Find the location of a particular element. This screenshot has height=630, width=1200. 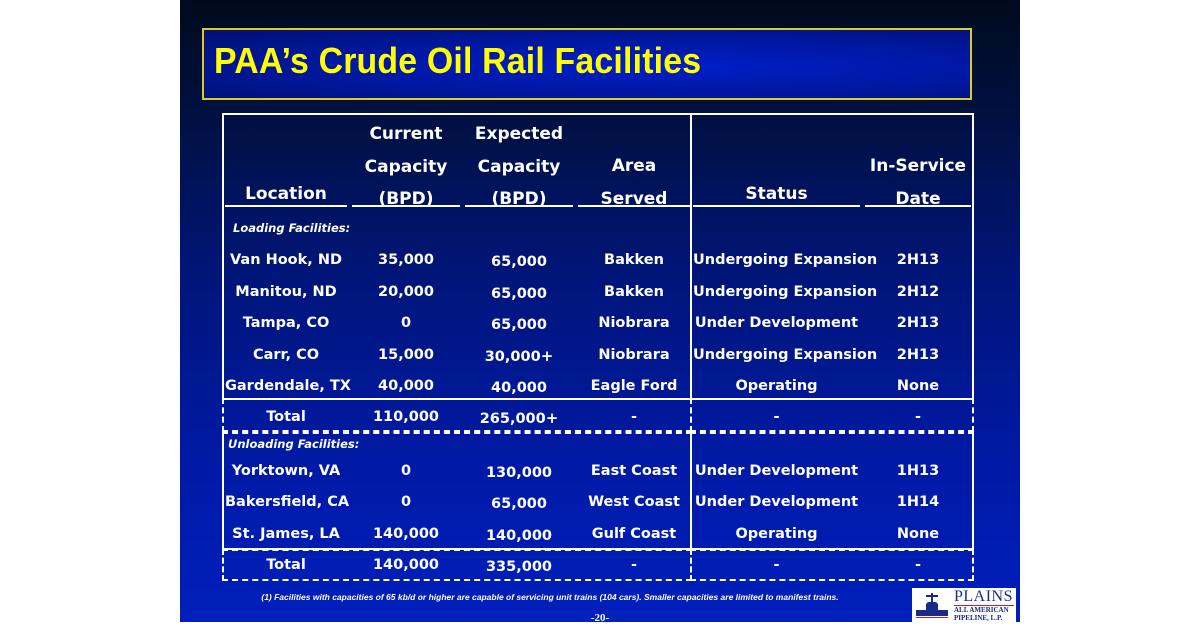

expected-value: 40,000 is located at coordinates (519, 388).